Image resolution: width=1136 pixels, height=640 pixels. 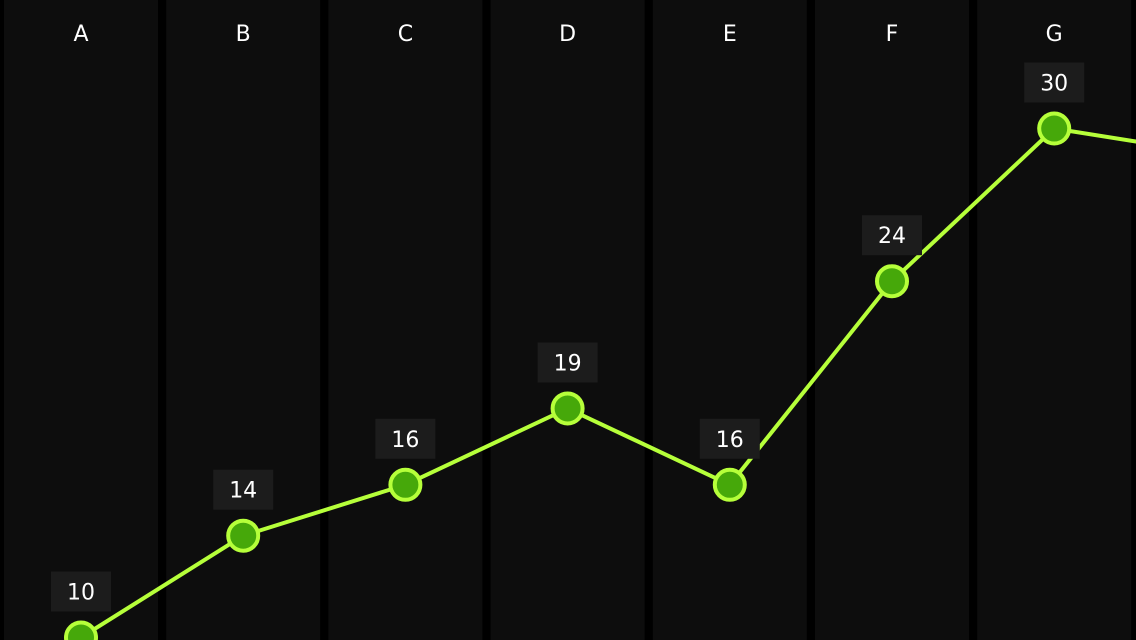 I want to click on category-label-g: G, so click(x=1054, y=34).